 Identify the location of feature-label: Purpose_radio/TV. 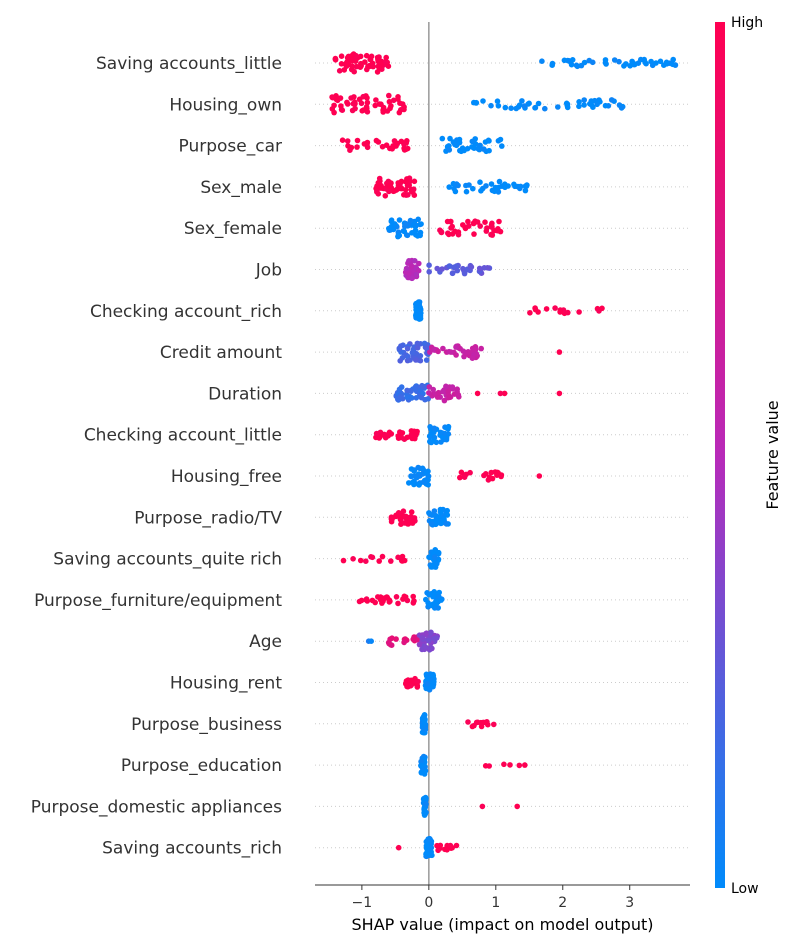
(208, 518).